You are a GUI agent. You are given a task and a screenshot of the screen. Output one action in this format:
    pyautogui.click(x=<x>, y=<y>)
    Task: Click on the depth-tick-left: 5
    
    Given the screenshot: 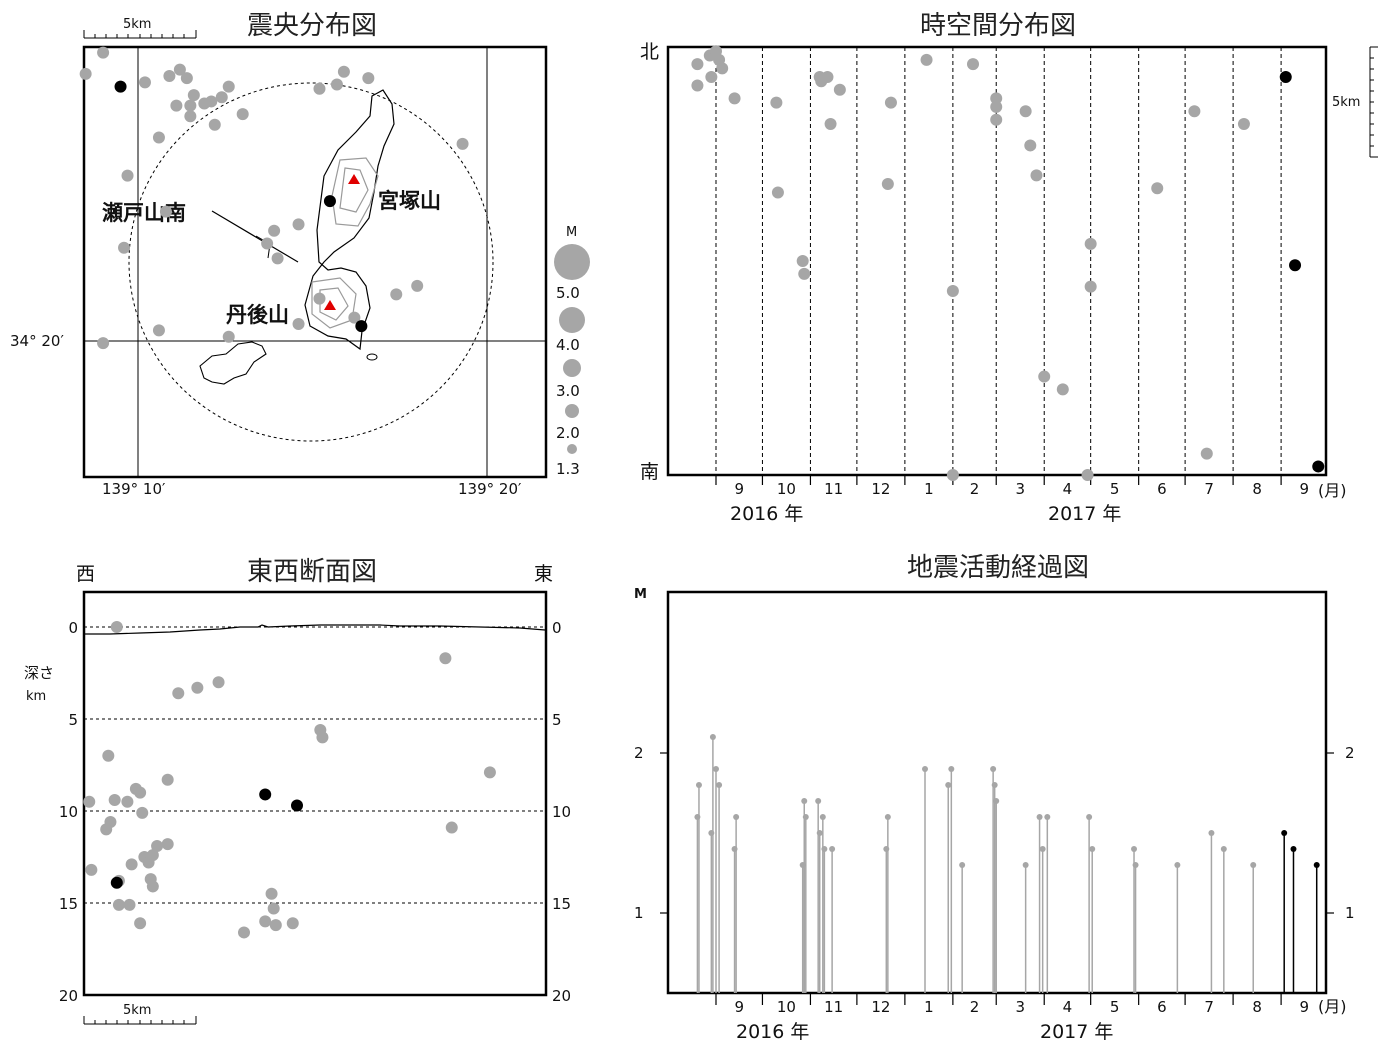 What is the action you would take?
    pyautogui.click(x=73, y=720)
    